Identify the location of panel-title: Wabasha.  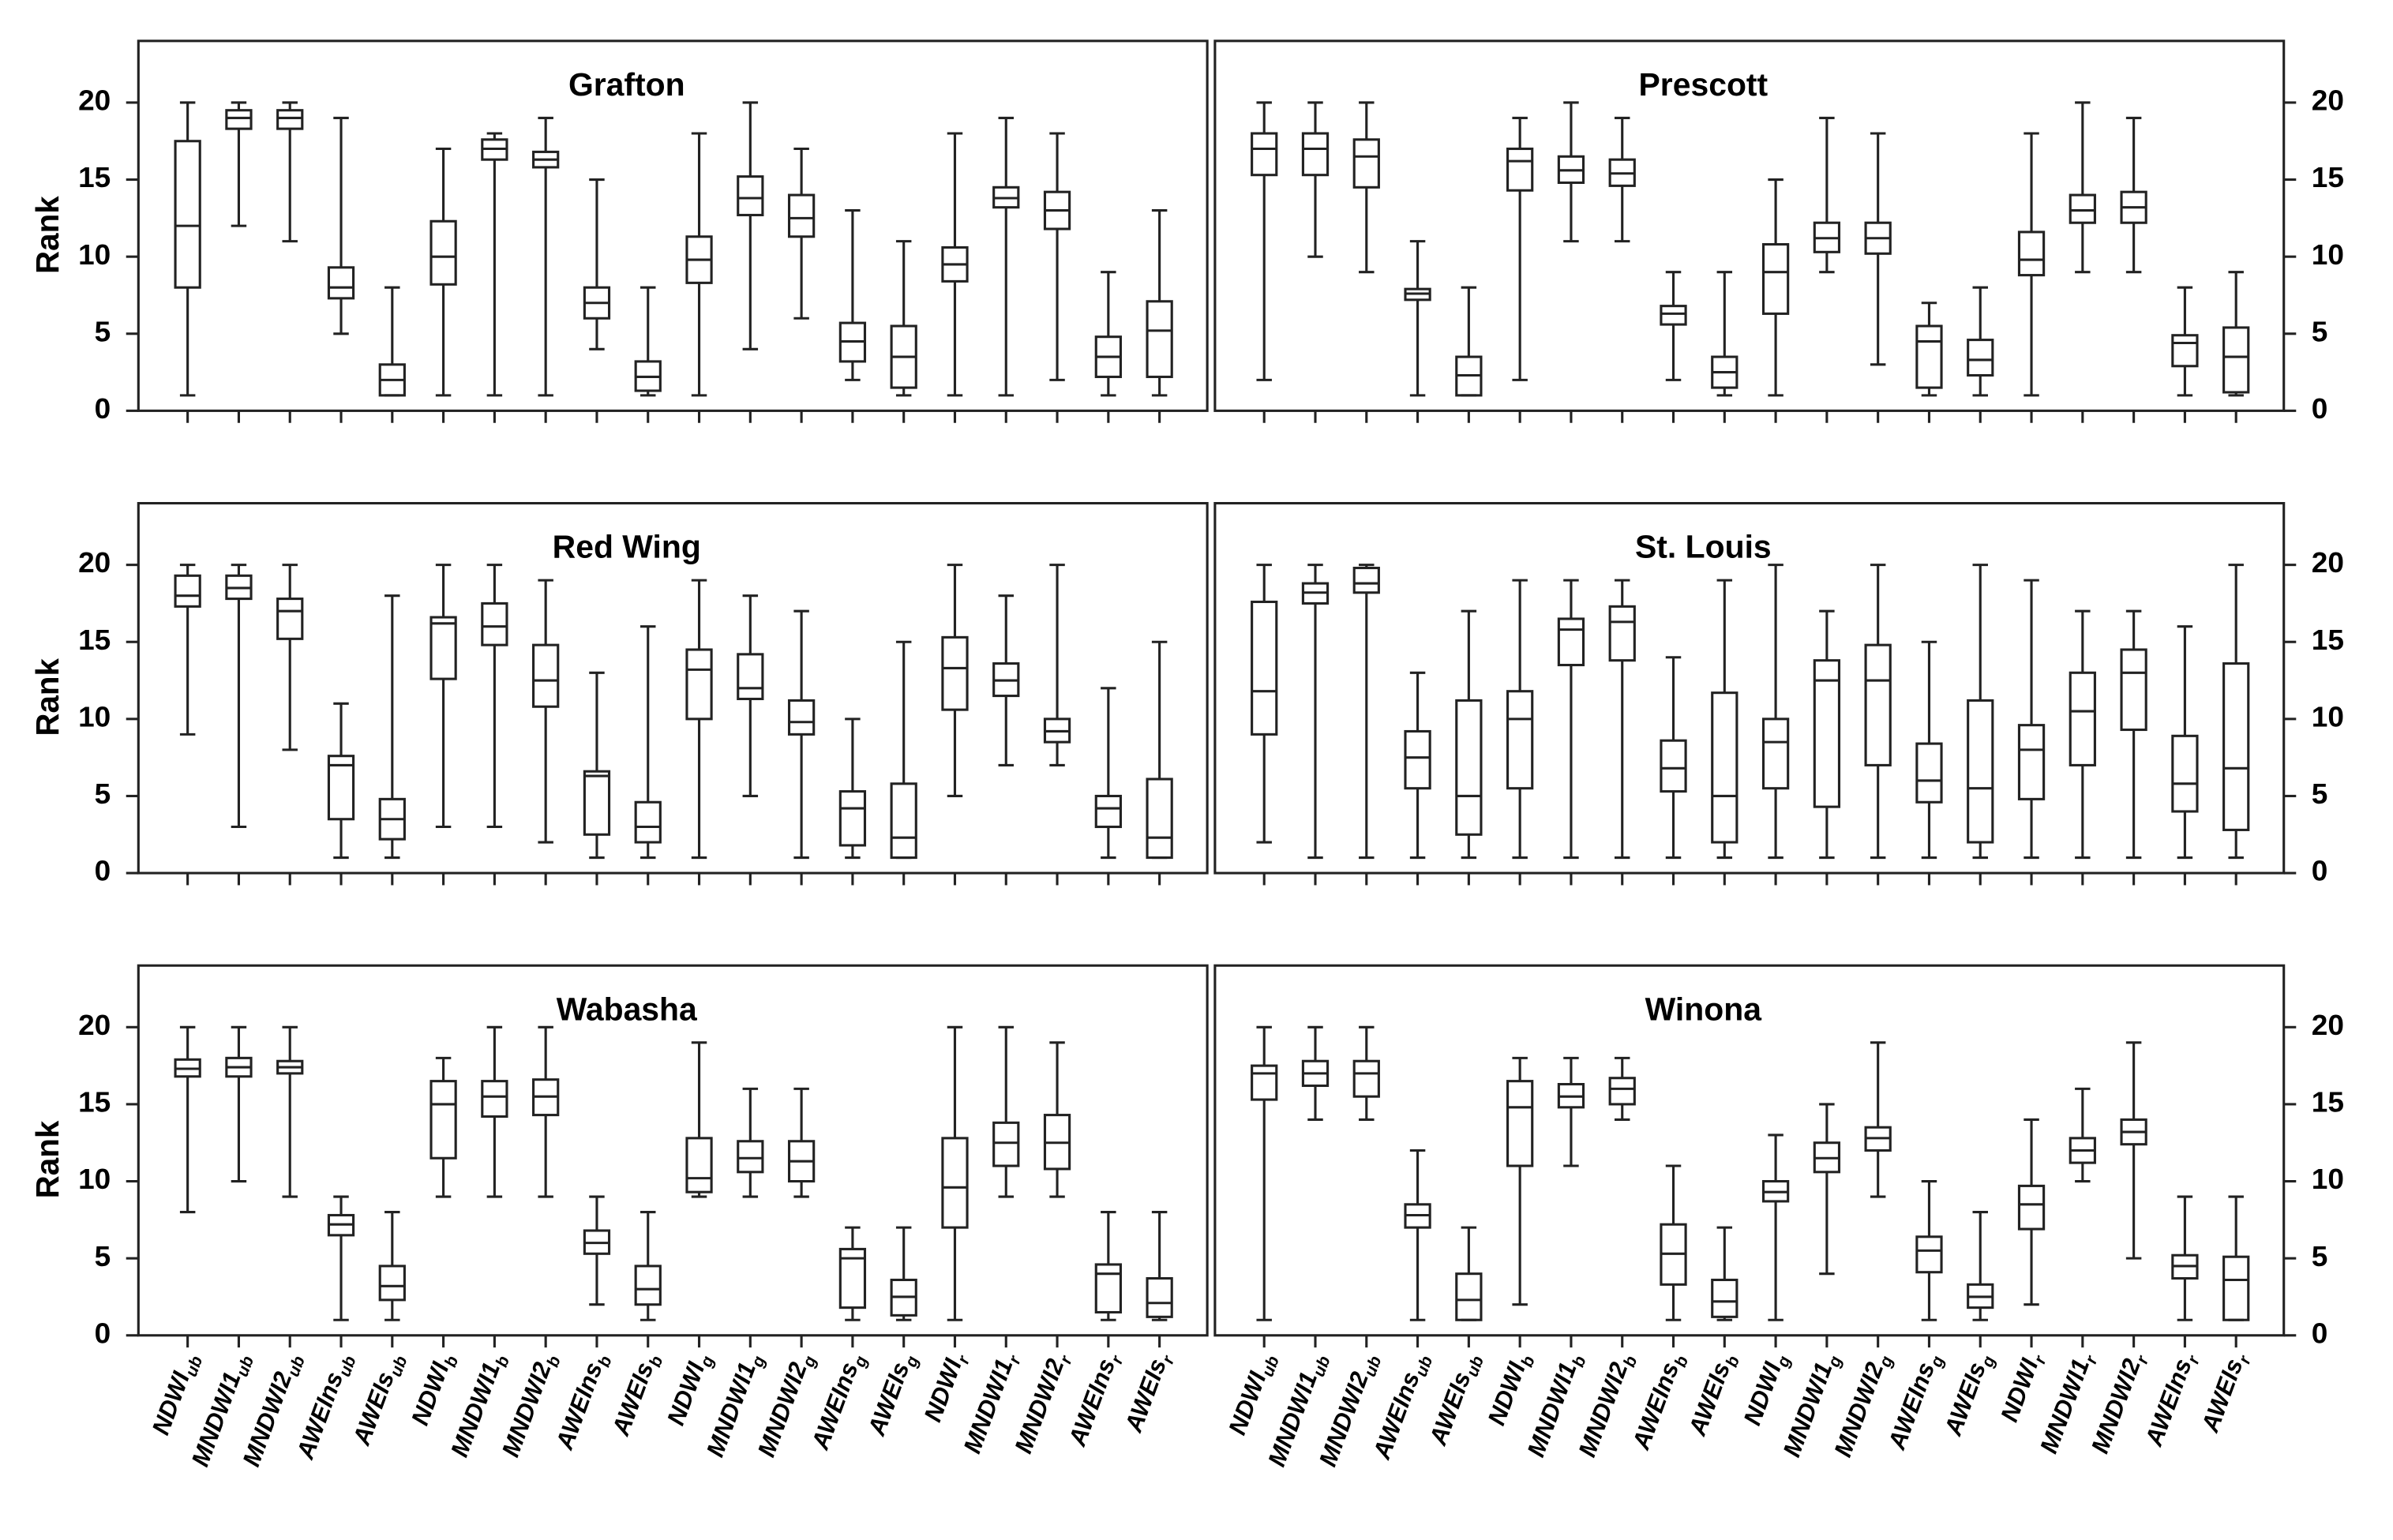
(627, 1010).